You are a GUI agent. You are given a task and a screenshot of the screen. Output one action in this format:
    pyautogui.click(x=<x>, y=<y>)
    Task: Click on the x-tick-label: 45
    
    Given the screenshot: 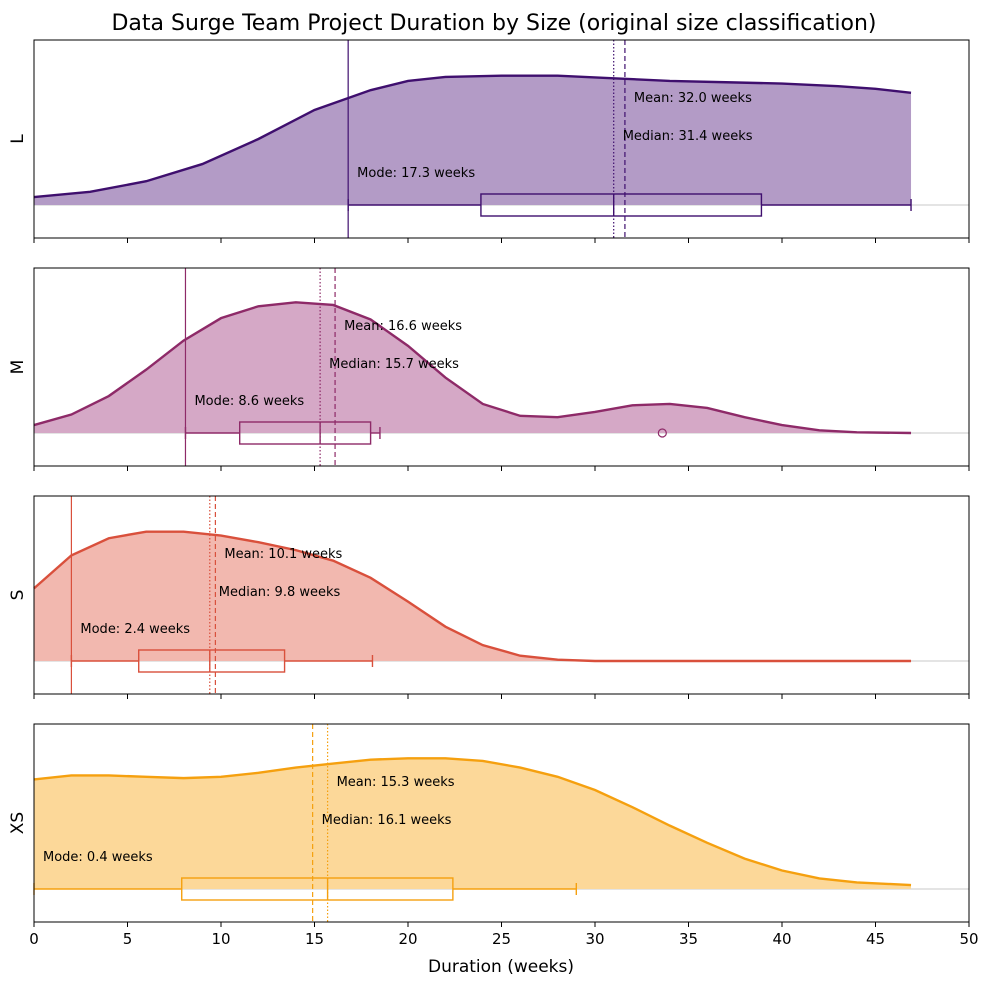 What is the action you would take?
    pyautogui.click(x=875, y=939)
    